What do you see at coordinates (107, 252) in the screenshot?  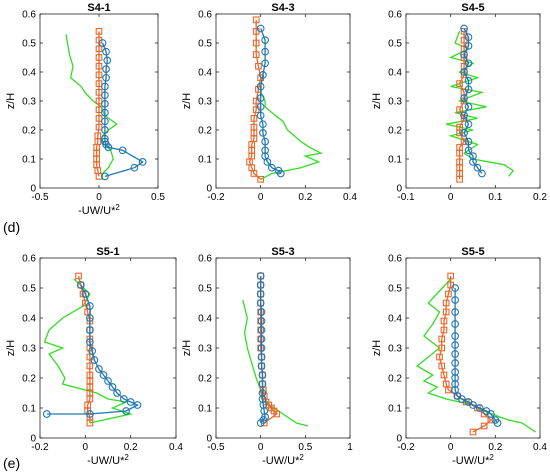 I see `panel-title: S5-1` at bounding box center [107, 252].